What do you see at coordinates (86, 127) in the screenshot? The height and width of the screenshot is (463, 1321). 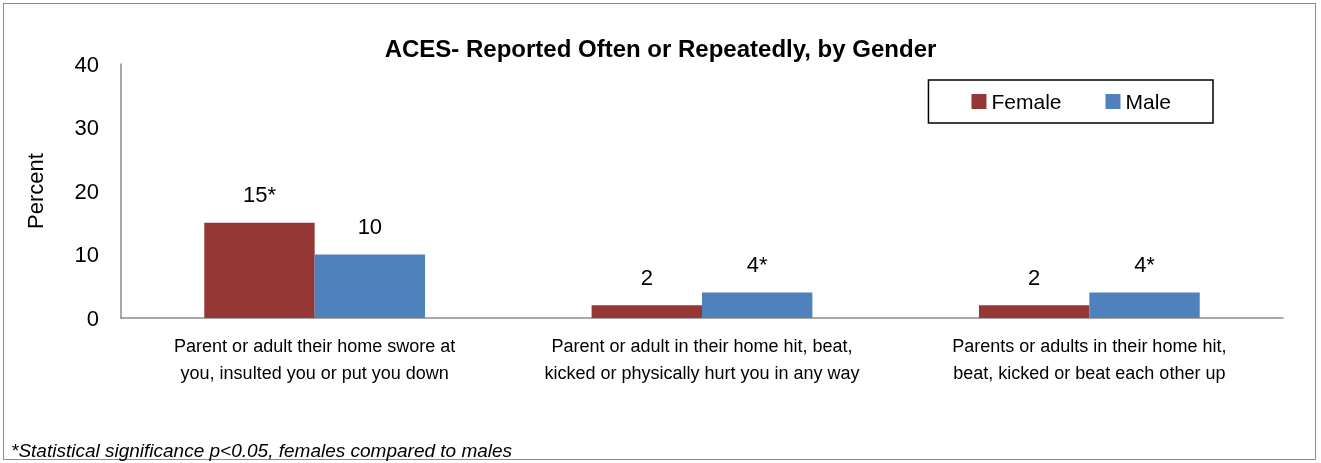 I see `y-tick-label: 30` at bounding box center [86, 127].